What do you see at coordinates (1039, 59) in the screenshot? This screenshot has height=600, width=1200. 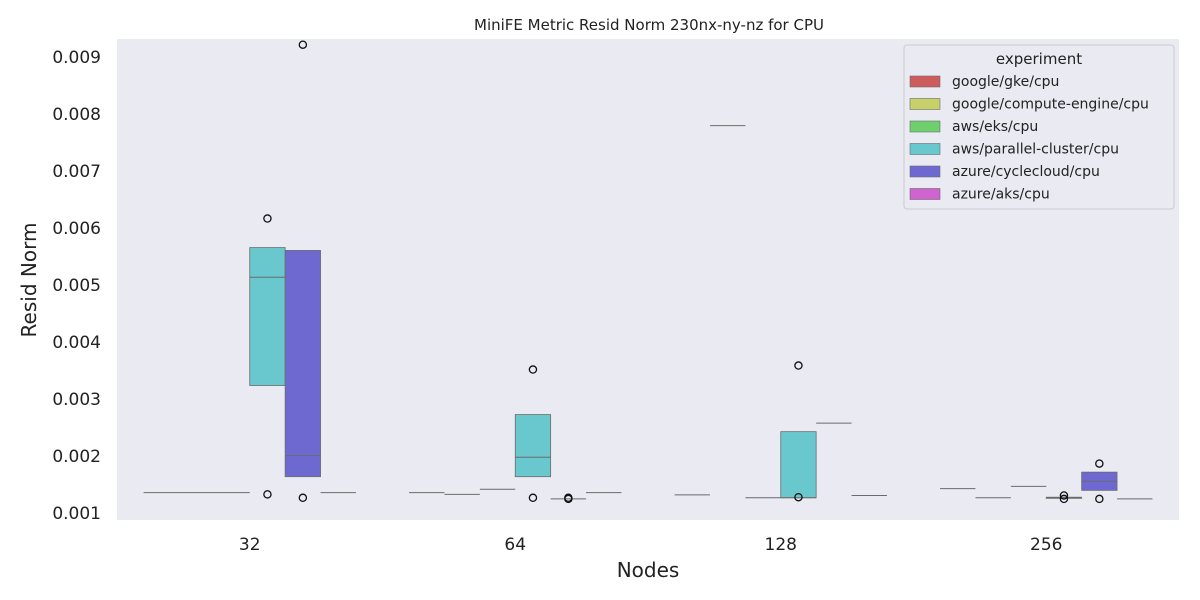 I see `legend-title: experiment` at bounding box center [1039, 59].